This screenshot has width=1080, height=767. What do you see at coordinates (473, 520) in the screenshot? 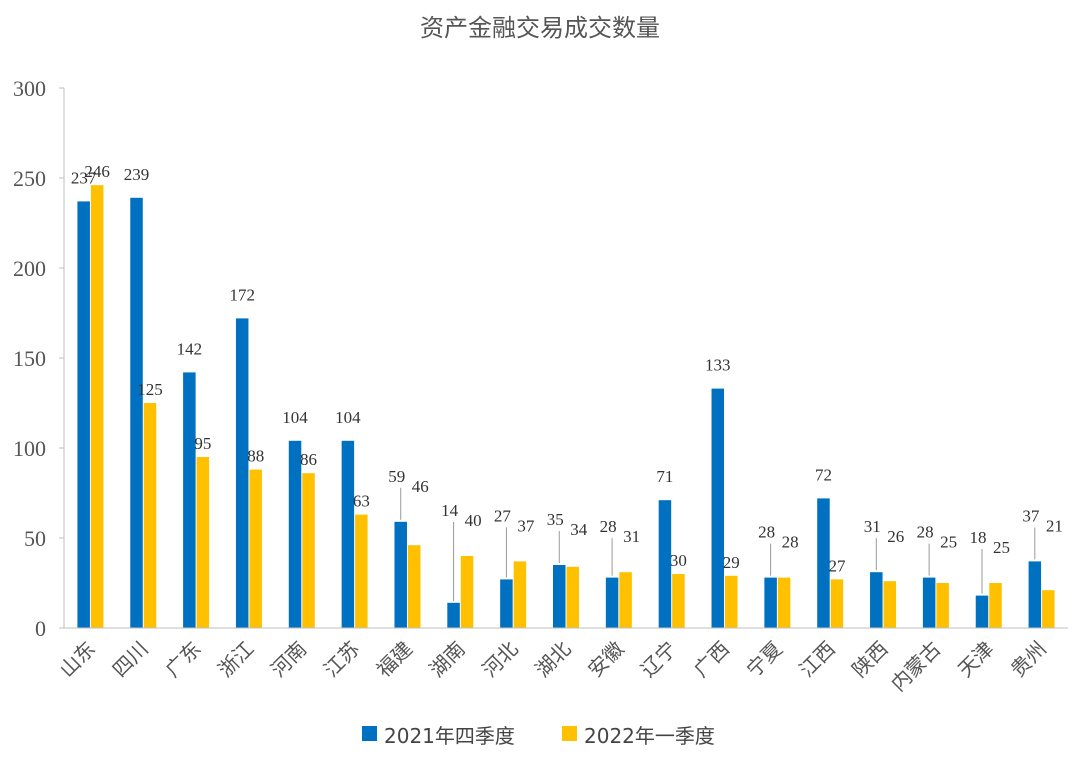
I see `data-label-2022q1: 40` at bounding box center [473, 520].